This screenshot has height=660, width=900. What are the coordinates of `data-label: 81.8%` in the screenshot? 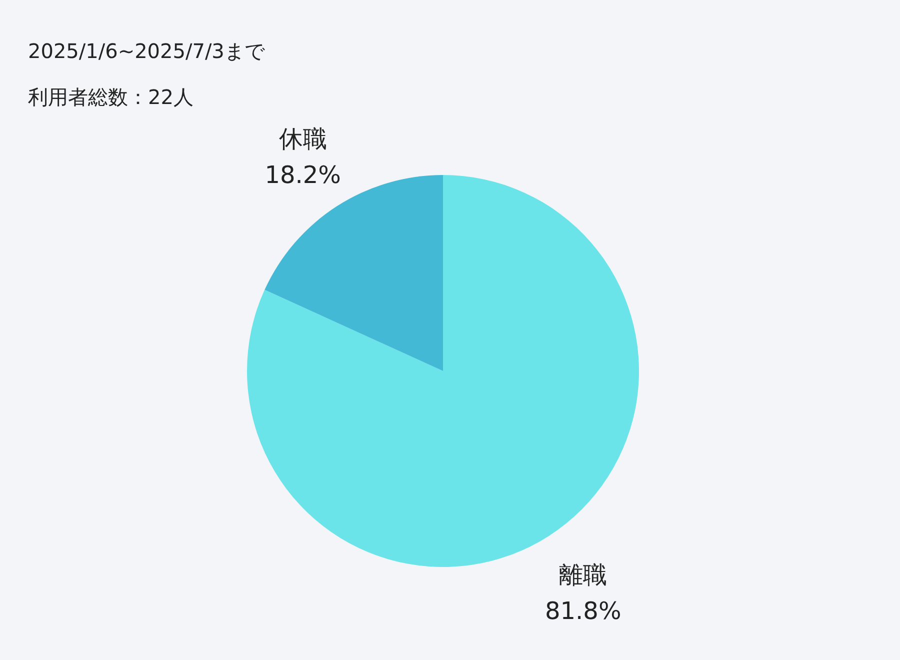 It's located at (583, 610).